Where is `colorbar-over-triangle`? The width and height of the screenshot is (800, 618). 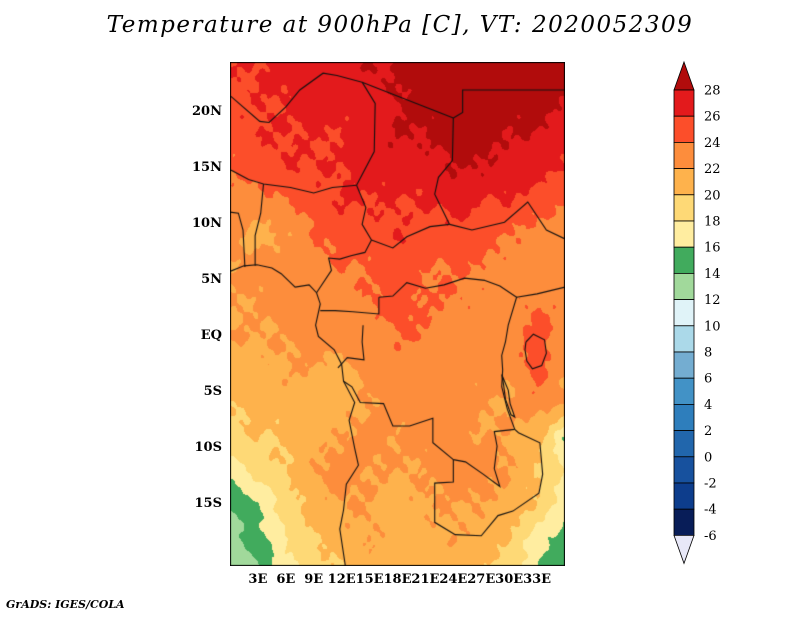 colorbar-over-triangle is located at coordinates (684, 75).